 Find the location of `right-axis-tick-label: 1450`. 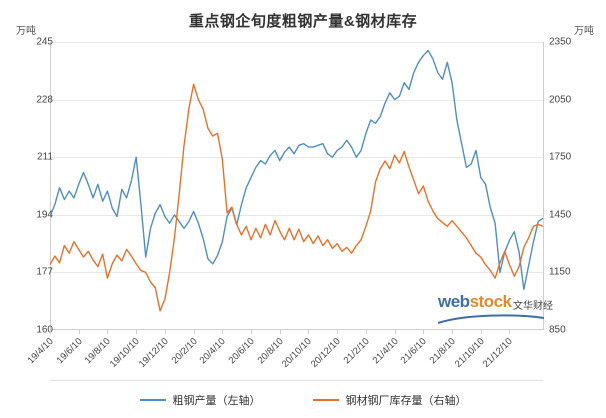

right-axis-tick-label: 1450 is located at coordinates (560, 215).